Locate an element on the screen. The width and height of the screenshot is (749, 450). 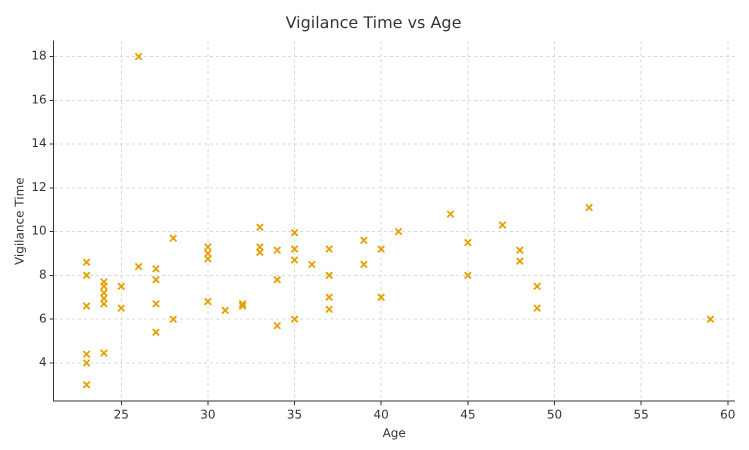
x-tick-label: 45 is located at coordinates (468, 415).